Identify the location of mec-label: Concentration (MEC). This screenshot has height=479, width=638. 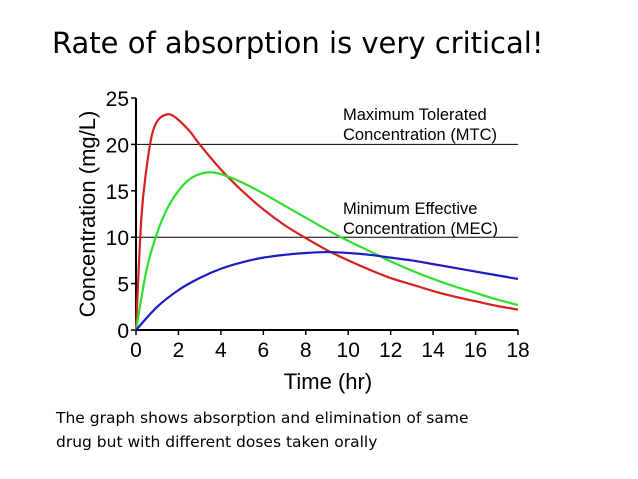
(420, 229).